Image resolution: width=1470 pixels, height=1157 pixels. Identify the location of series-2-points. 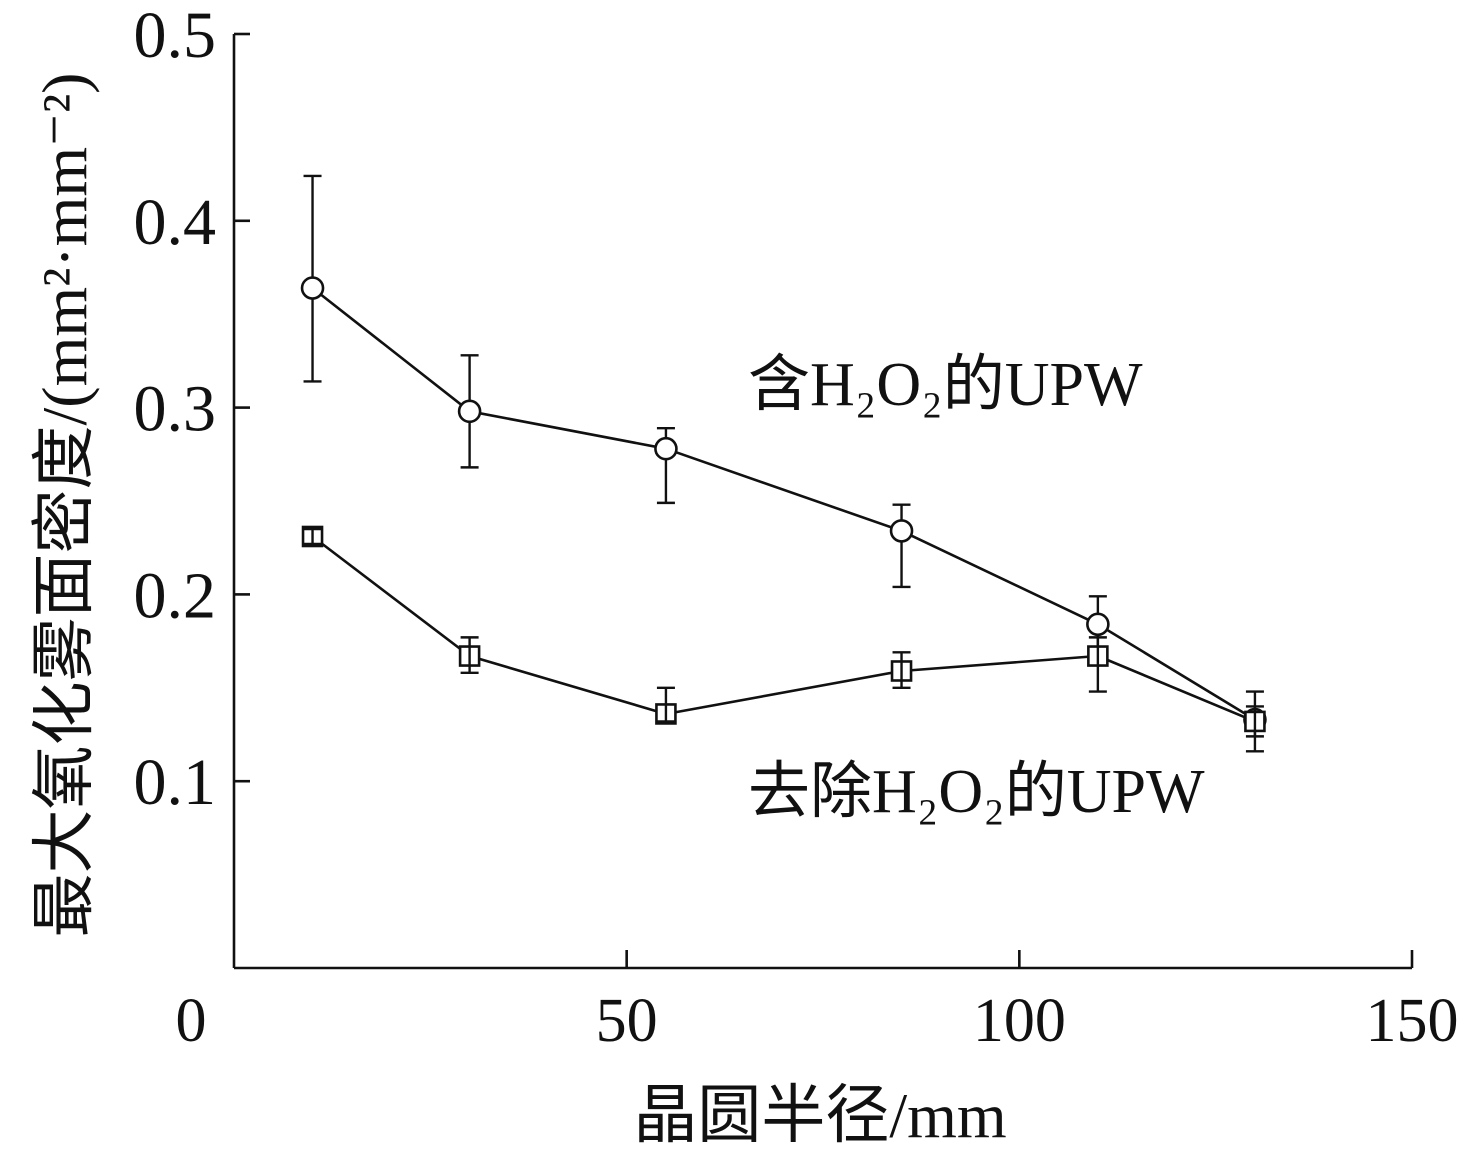
(783, 631).